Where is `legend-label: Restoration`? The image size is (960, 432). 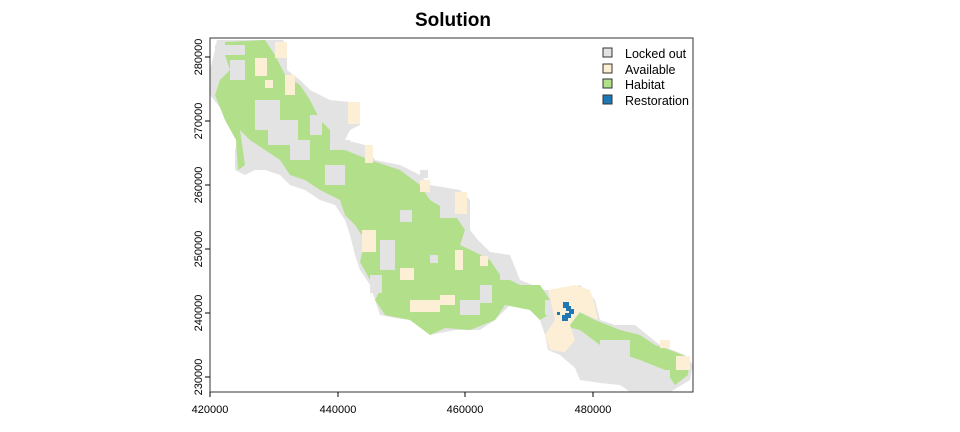
legend-label: Restoration is located at coordinates (657, 101).